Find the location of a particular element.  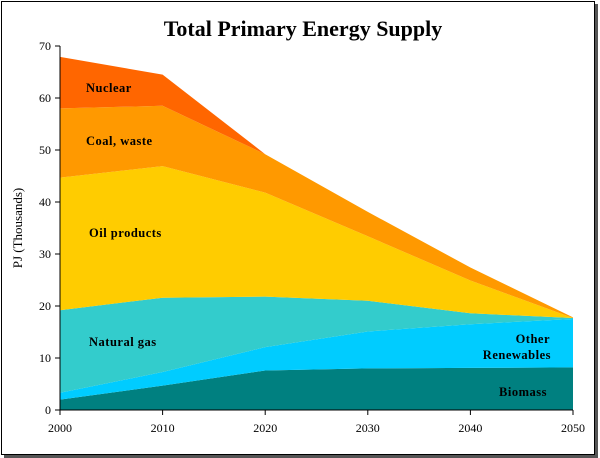

label-biomass: Biomass is located at coordinates (523, 392).